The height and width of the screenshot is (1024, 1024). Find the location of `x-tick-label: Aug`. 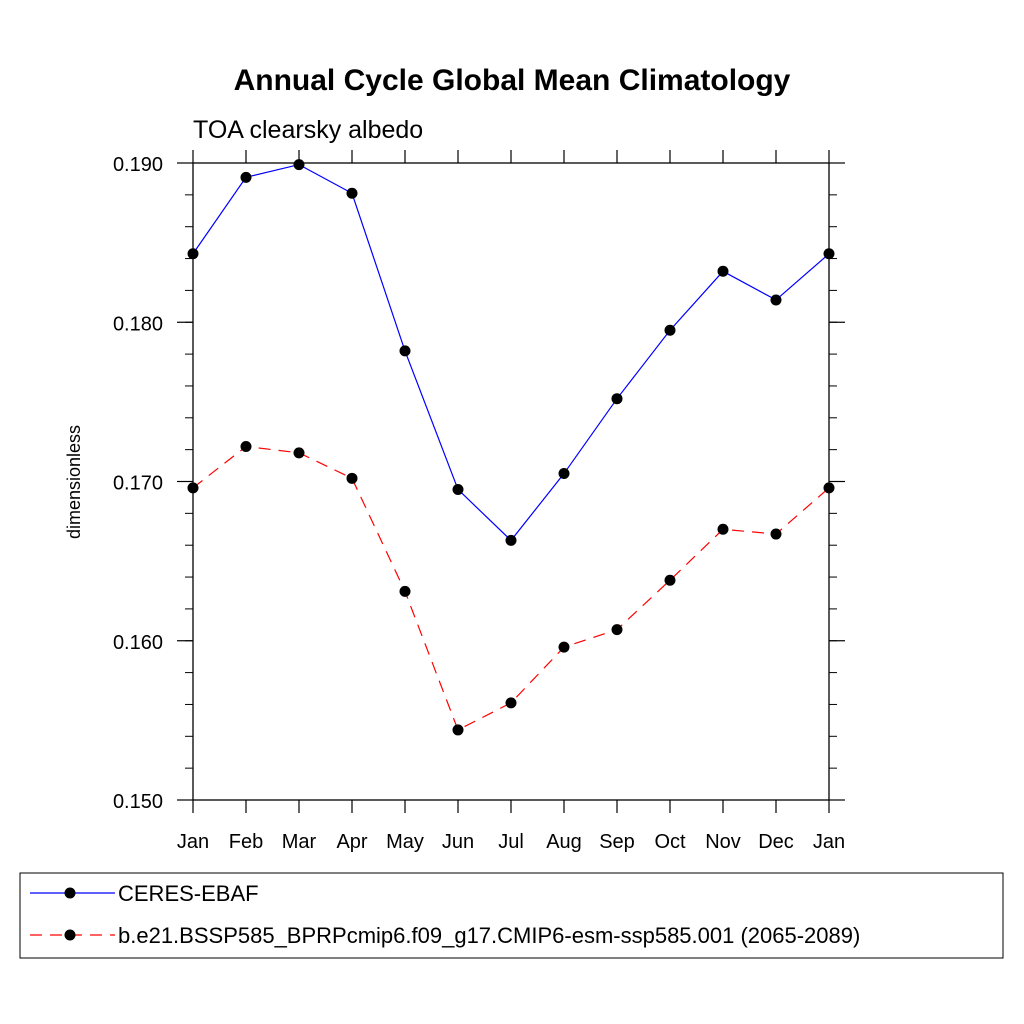

x-tick-label: Aug is located at coordinates (564, 842).